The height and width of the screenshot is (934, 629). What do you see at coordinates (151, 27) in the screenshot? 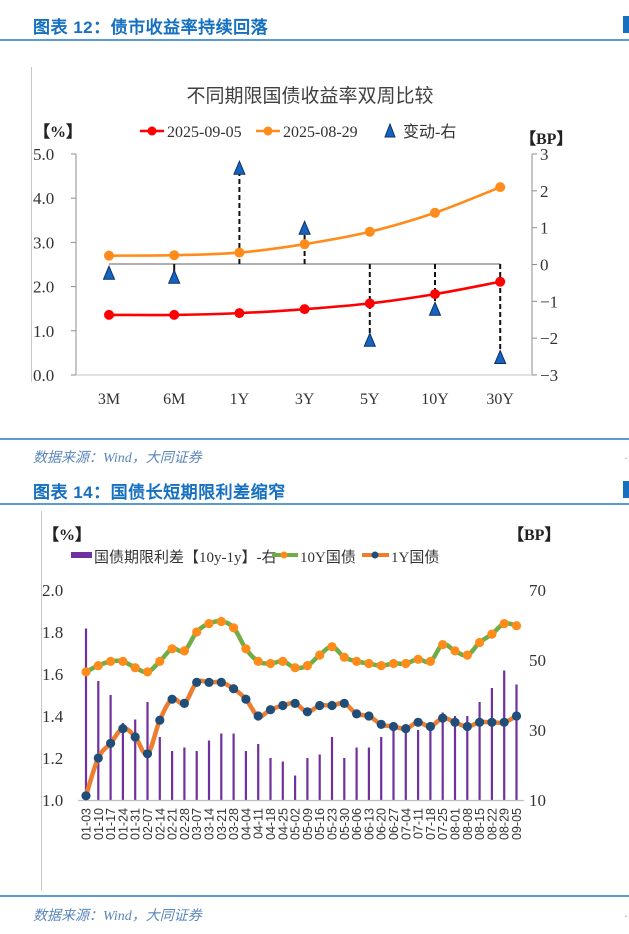
I see `figure-12-title: 图表 12：债市收益率持续回落` at bounding box center [151, 27].